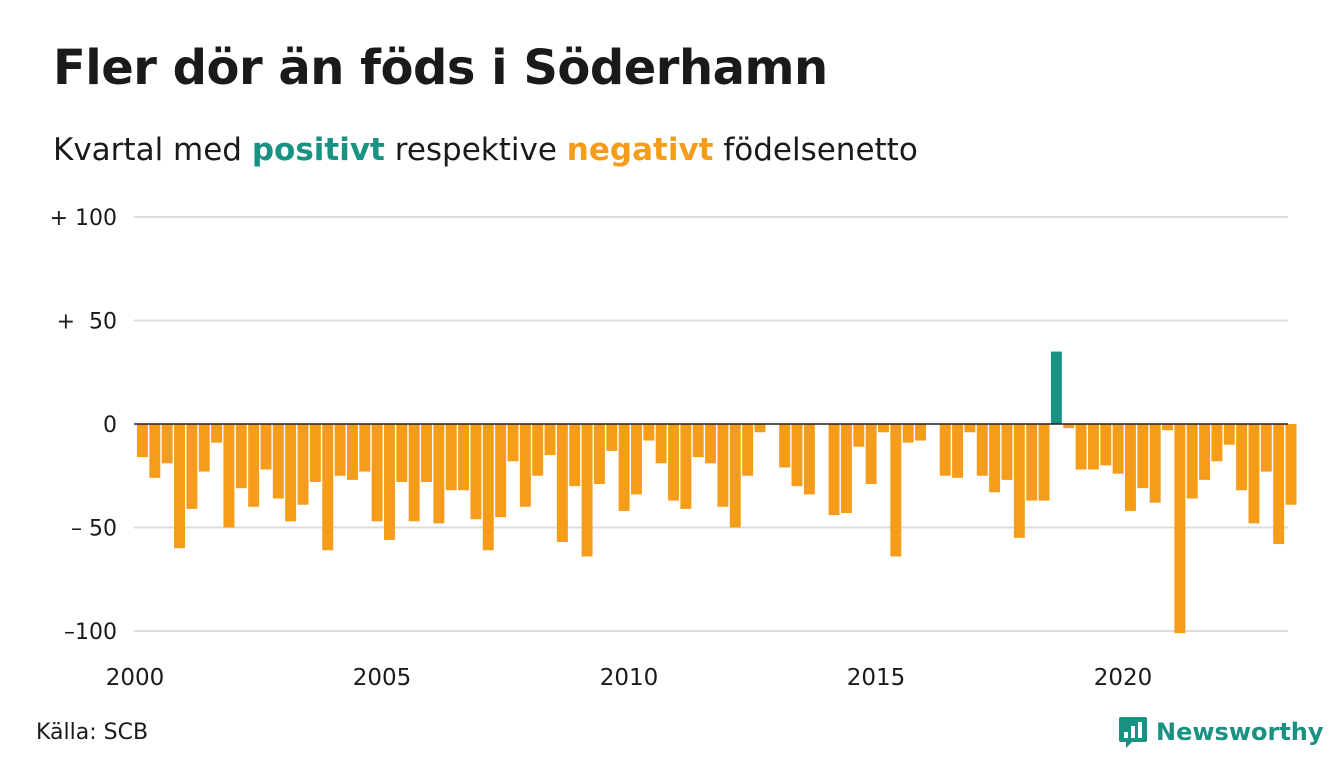  What do you see at coordinates (92, 732) in the screenshot?
I see `source-note: Källa: SCB` at bounding box center [92, 732].